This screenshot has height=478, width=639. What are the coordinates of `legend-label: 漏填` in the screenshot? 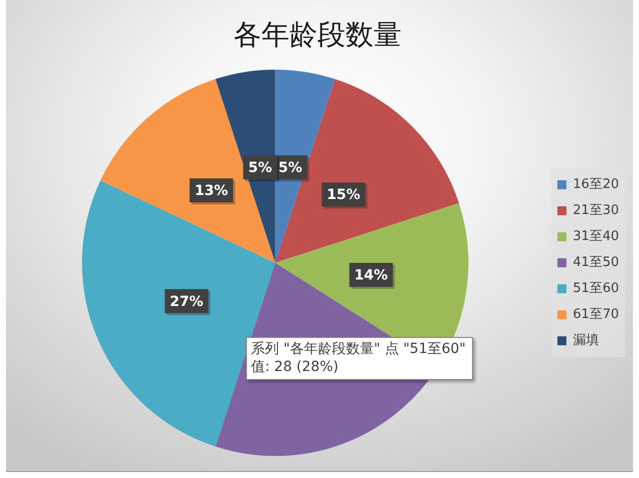 It's located at (585, 340).